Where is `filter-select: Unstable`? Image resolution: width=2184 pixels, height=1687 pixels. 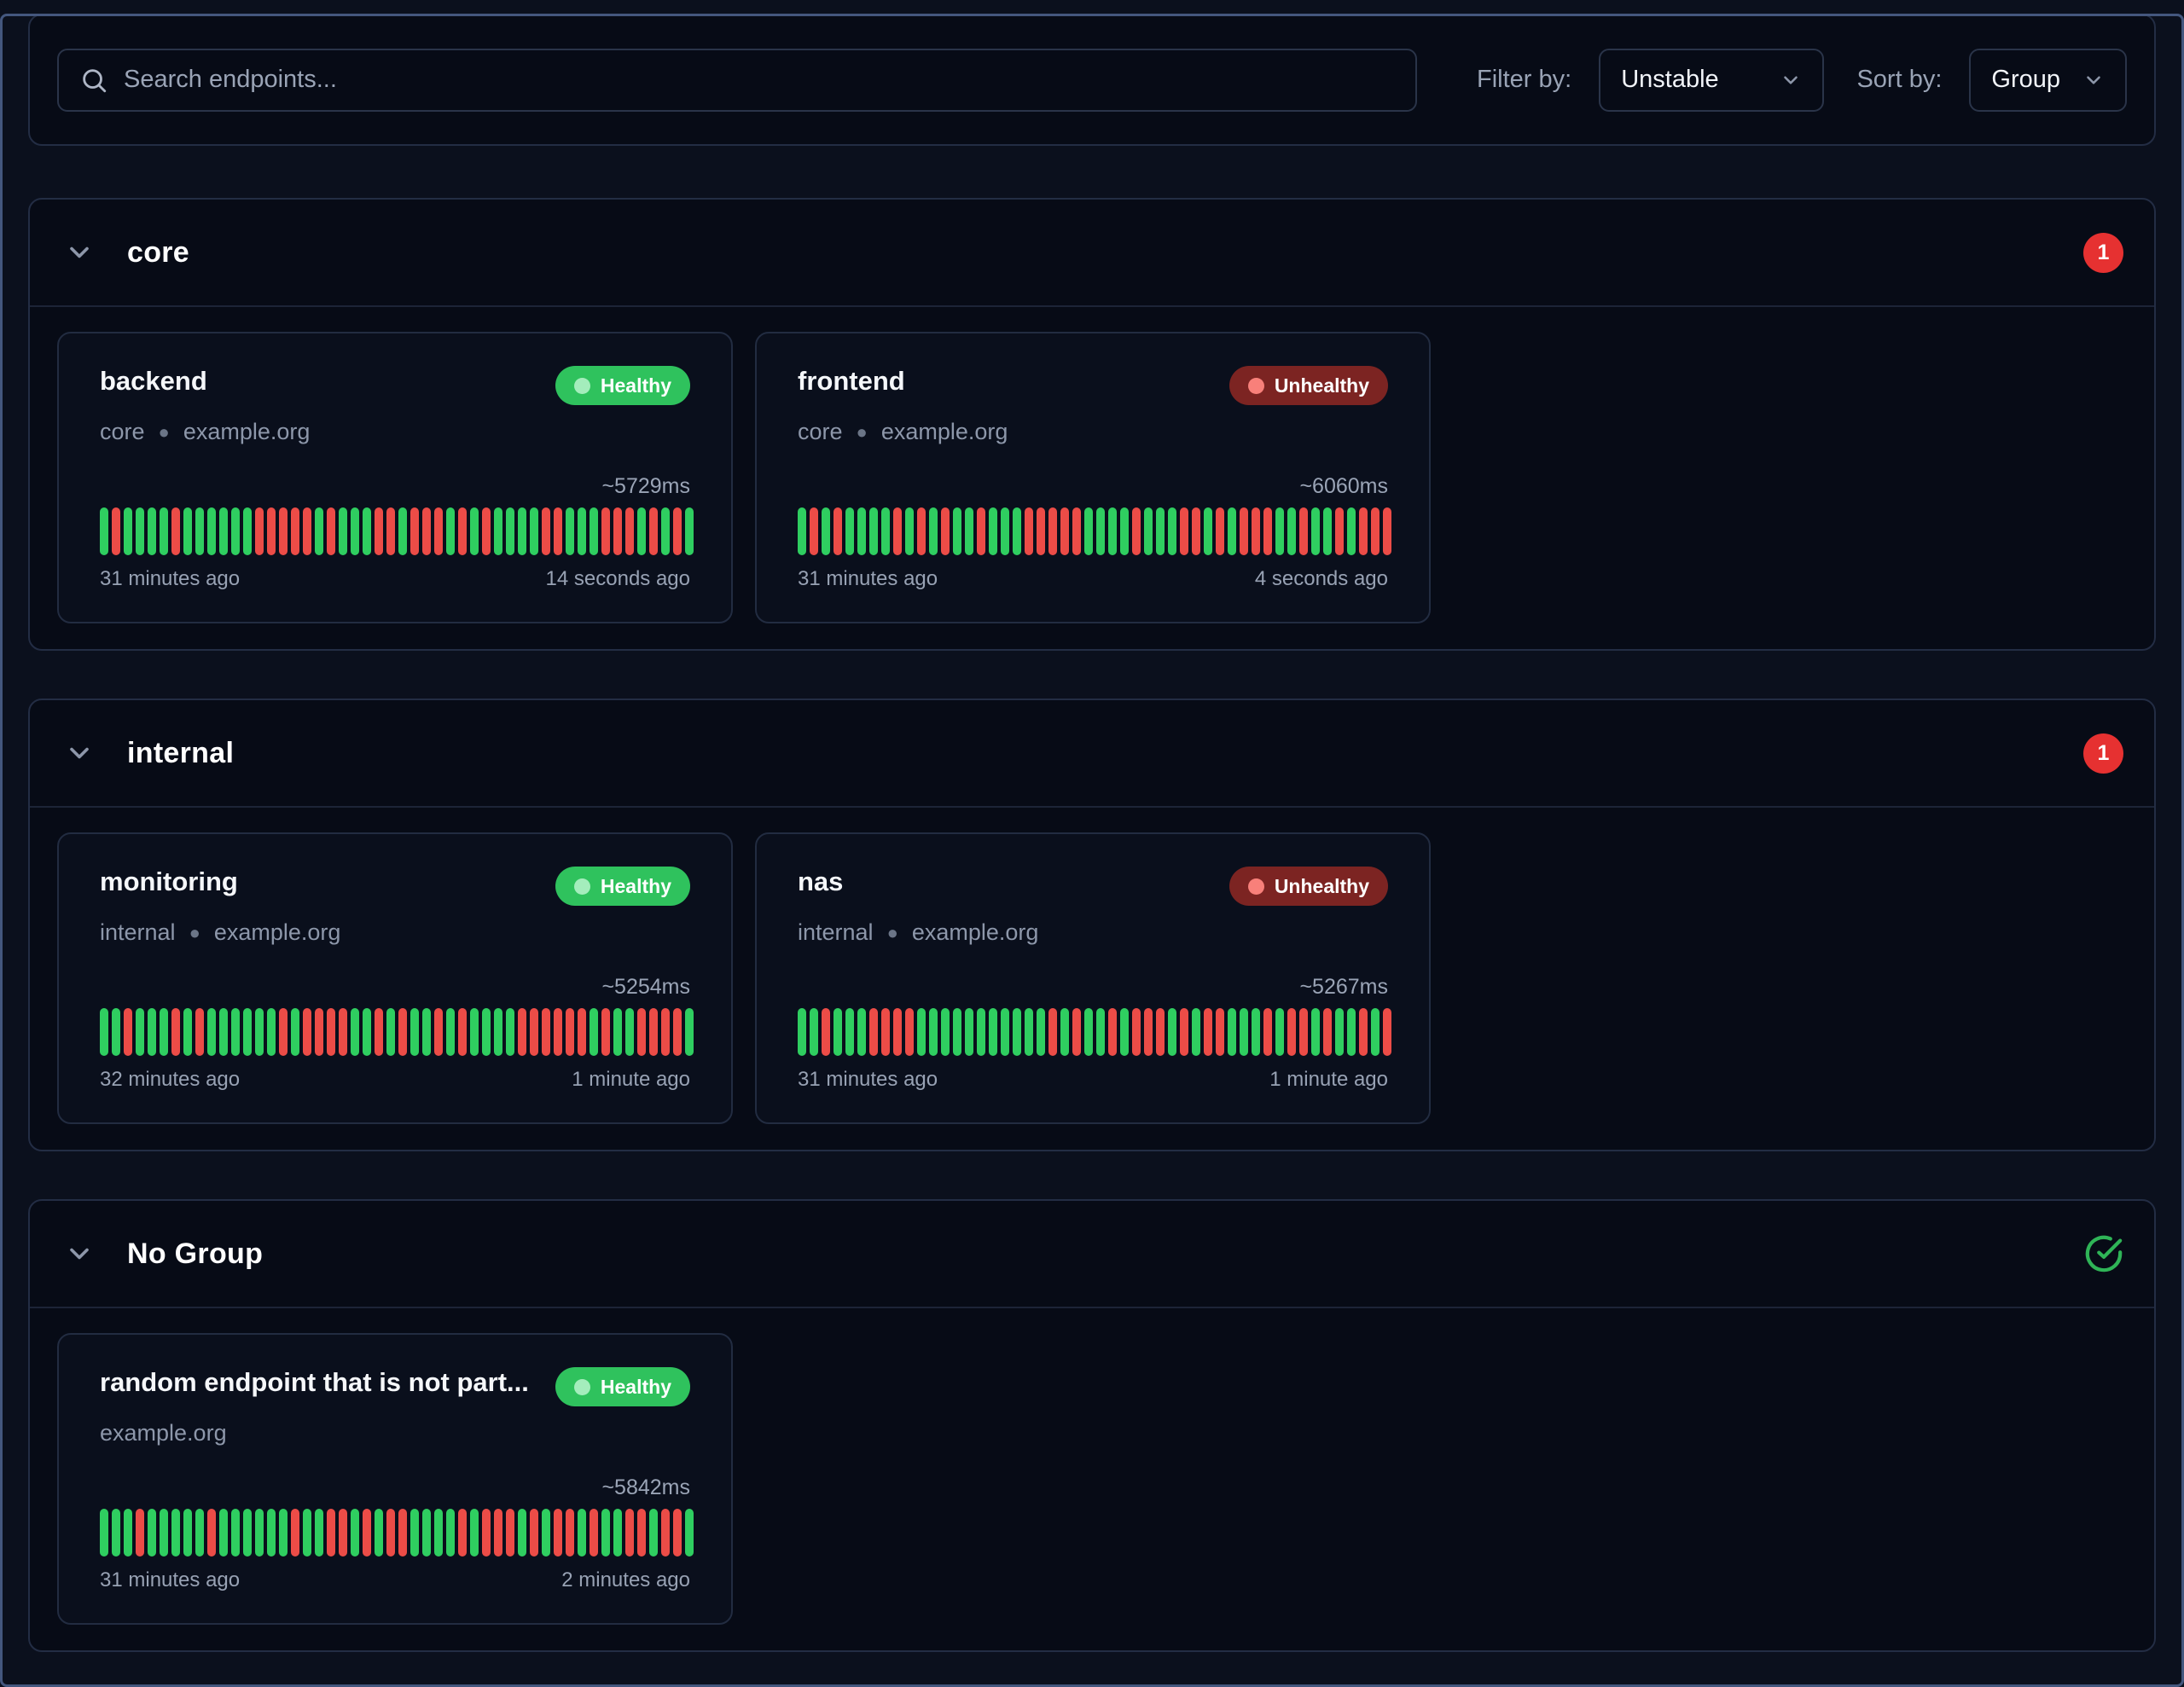 filter-select: Unstable is located at coordinates (1712, 80).